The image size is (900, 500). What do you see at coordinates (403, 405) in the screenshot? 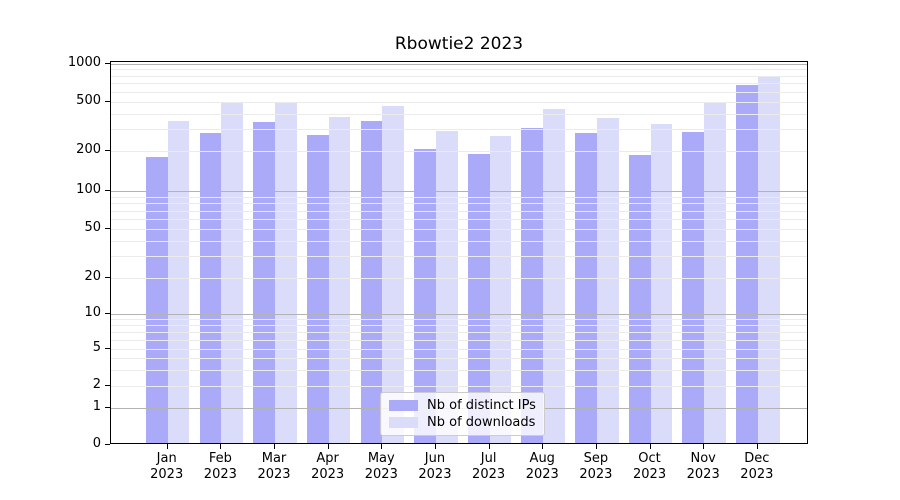
I see `ips-series-swatch` at bounding box center [403, 405].